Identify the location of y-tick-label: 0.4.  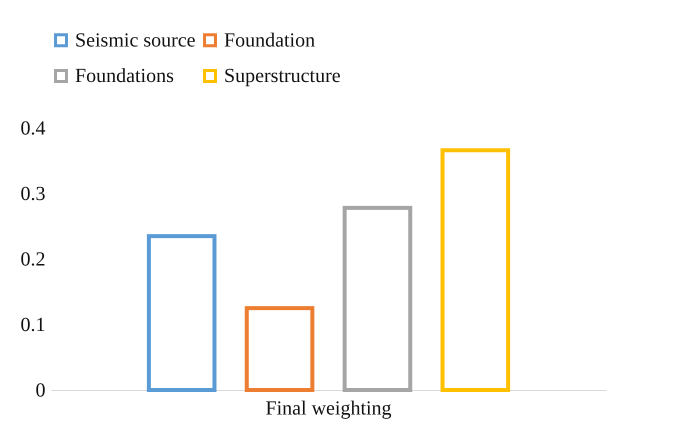
(33, 129).